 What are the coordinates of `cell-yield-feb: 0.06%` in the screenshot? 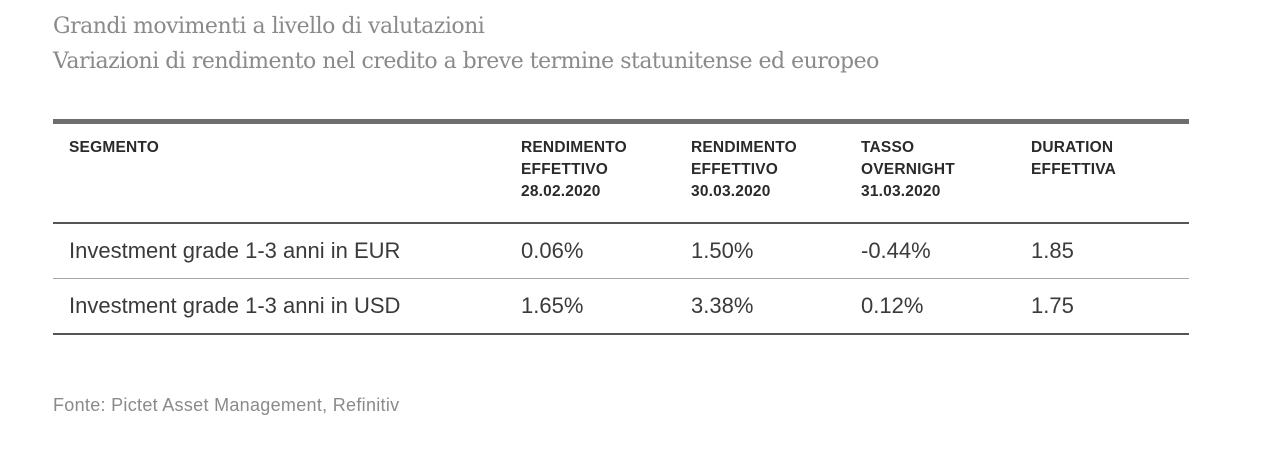 It's located at (552, 250).